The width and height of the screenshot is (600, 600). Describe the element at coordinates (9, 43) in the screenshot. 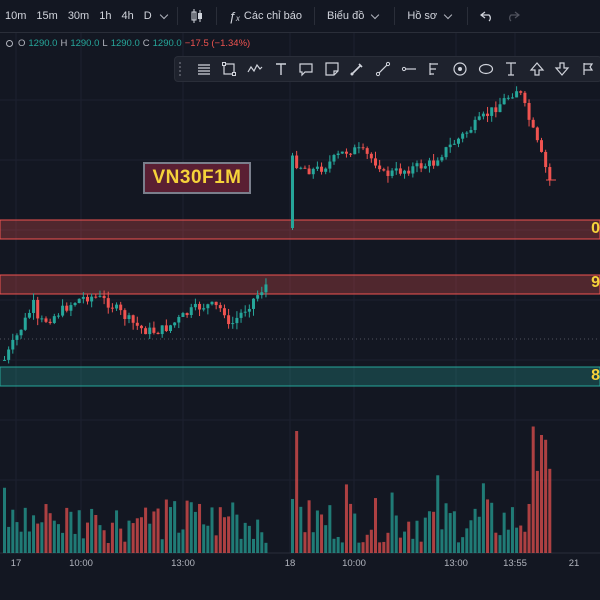

I see `legend-dot-icon` at that location.